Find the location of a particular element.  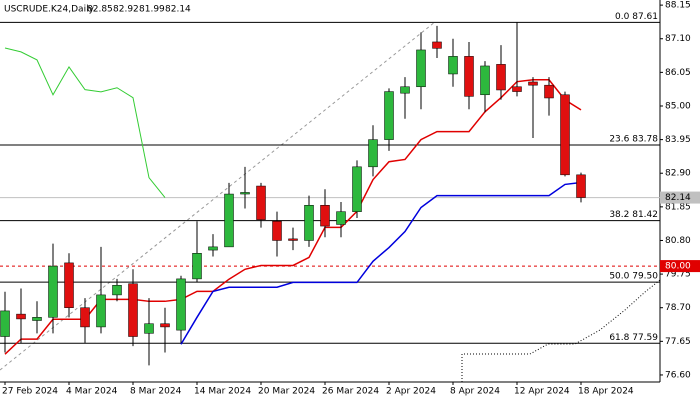

x-tick-label: 14 Mar 2024 is located at coordinates (222, 392).